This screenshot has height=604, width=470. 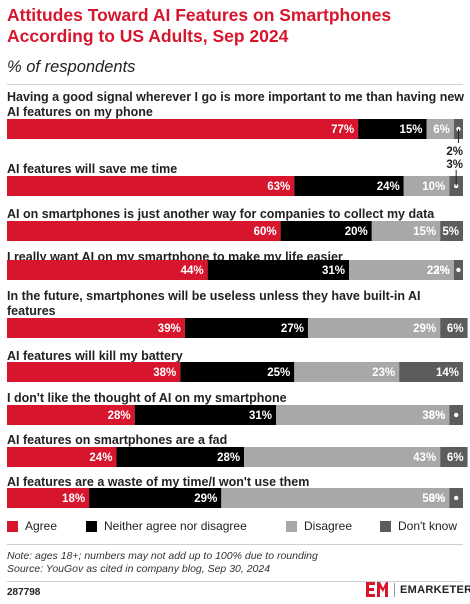 I want to click on legend-item-neither: Neither agree nor disagree, so click(x=166, y=526).